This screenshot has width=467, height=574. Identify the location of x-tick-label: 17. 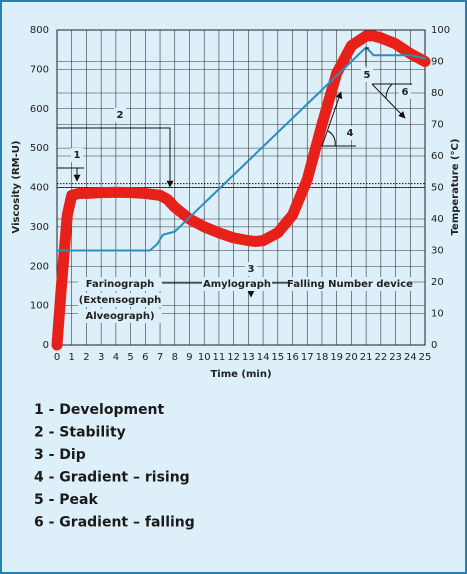
(307, 357).